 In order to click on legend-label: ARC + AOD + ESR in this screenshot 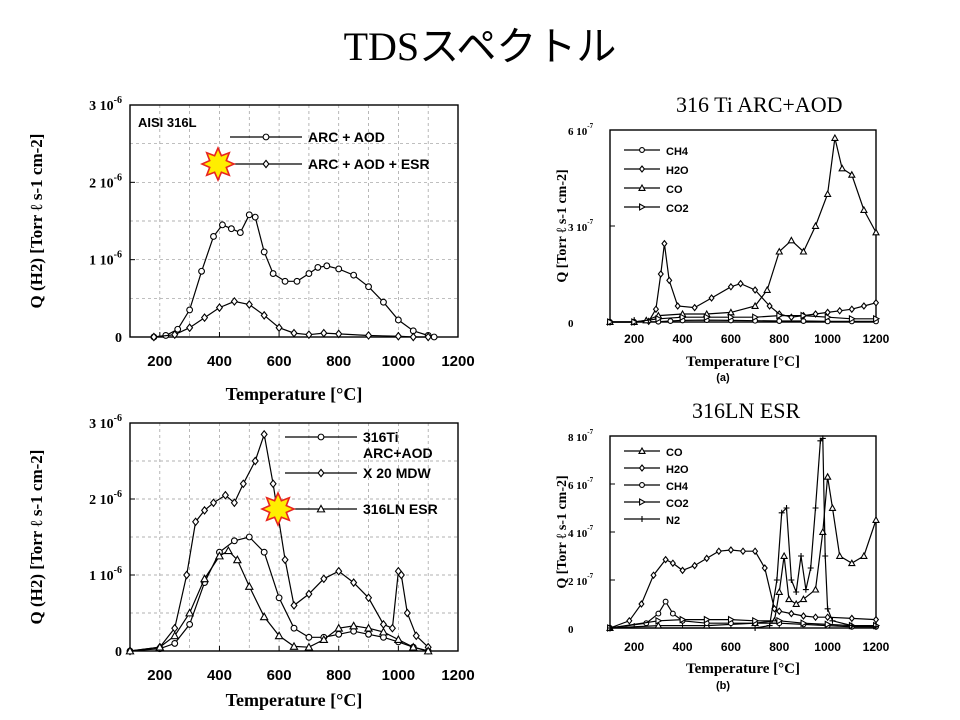, I will do `click(369, 164)`.